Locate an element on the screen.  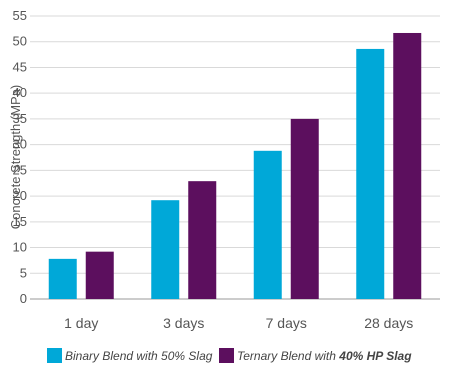
y-tick-label: 30 is located at coordinates (20, 144).